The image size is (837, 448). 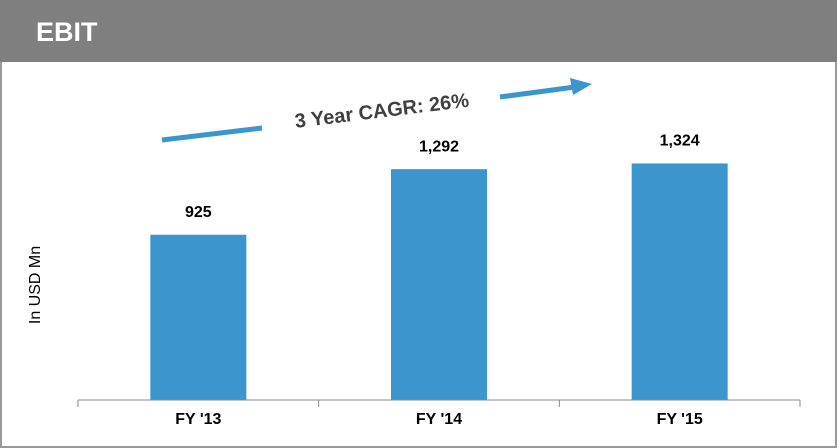 I want to click on value-label: 1,324, so click(x=680, y=141).